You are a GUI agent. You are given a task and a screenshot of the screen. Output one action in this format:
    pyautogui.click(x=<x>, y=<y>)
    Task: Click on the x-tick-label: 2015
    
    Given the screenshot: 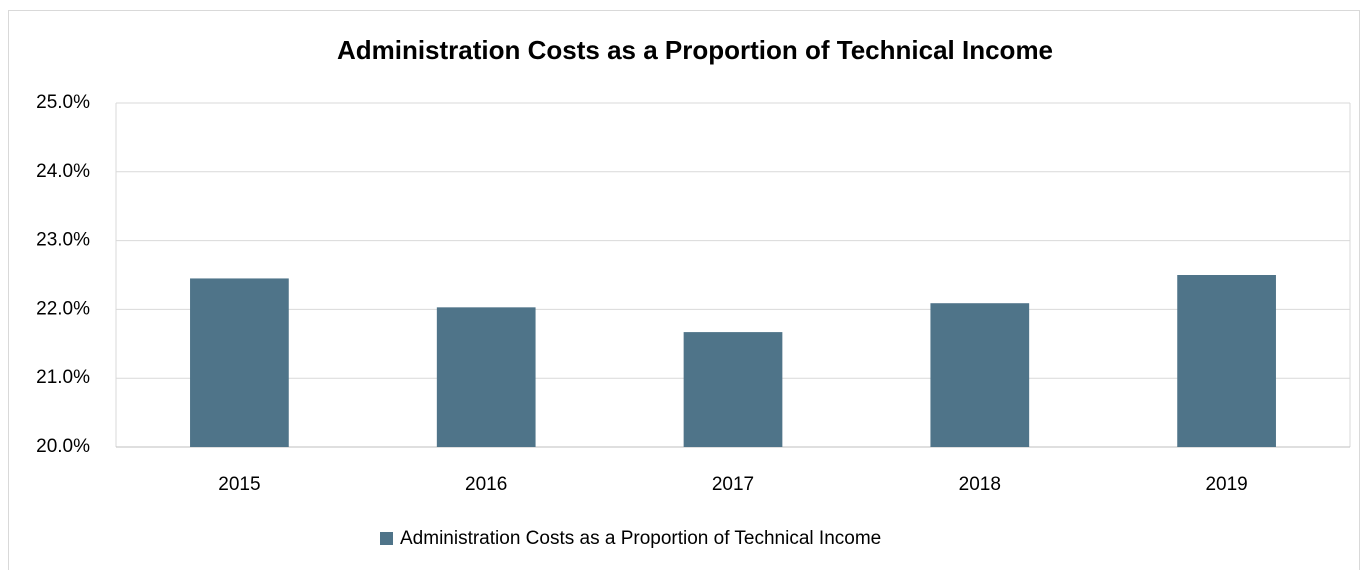 What is the action you would take?
    pyautogui.click(x=239, y=484)
    